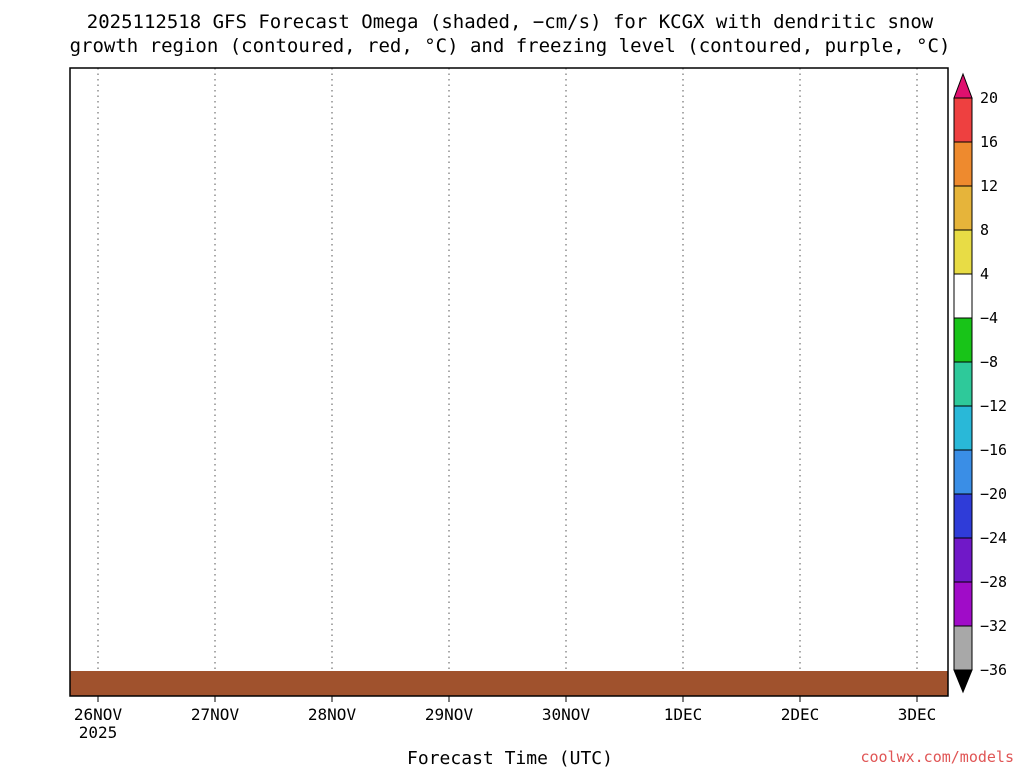  Describe the element at coordinates (917, 714) in the screenshot. I see `x-tick-label-3DEC: 3DEC` at that location.